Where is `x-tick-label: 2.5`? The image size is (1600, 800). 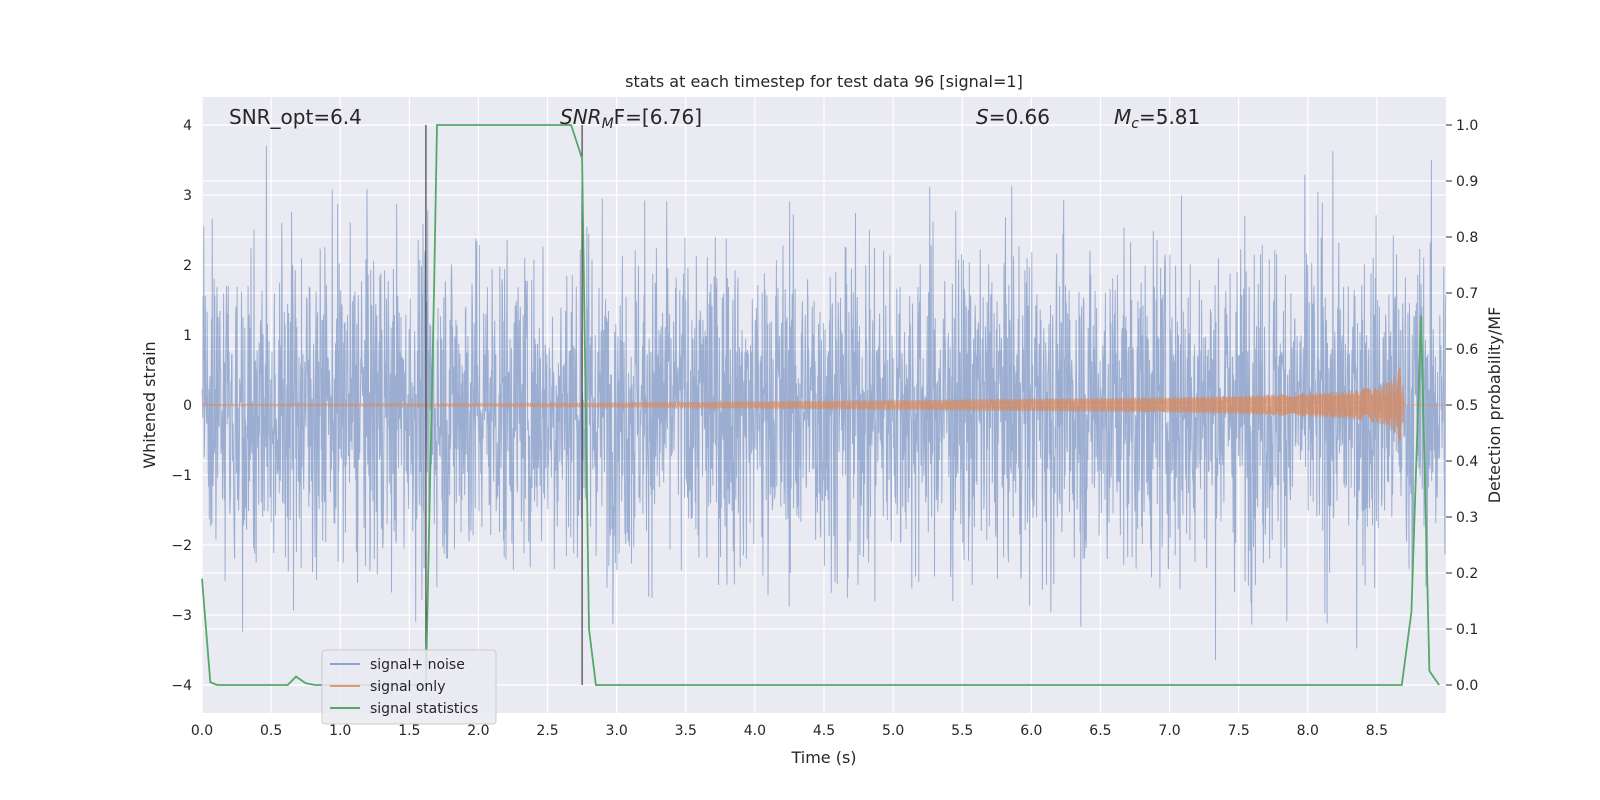
x-tick-label: 2.5 is located at coordinates (547, 731).